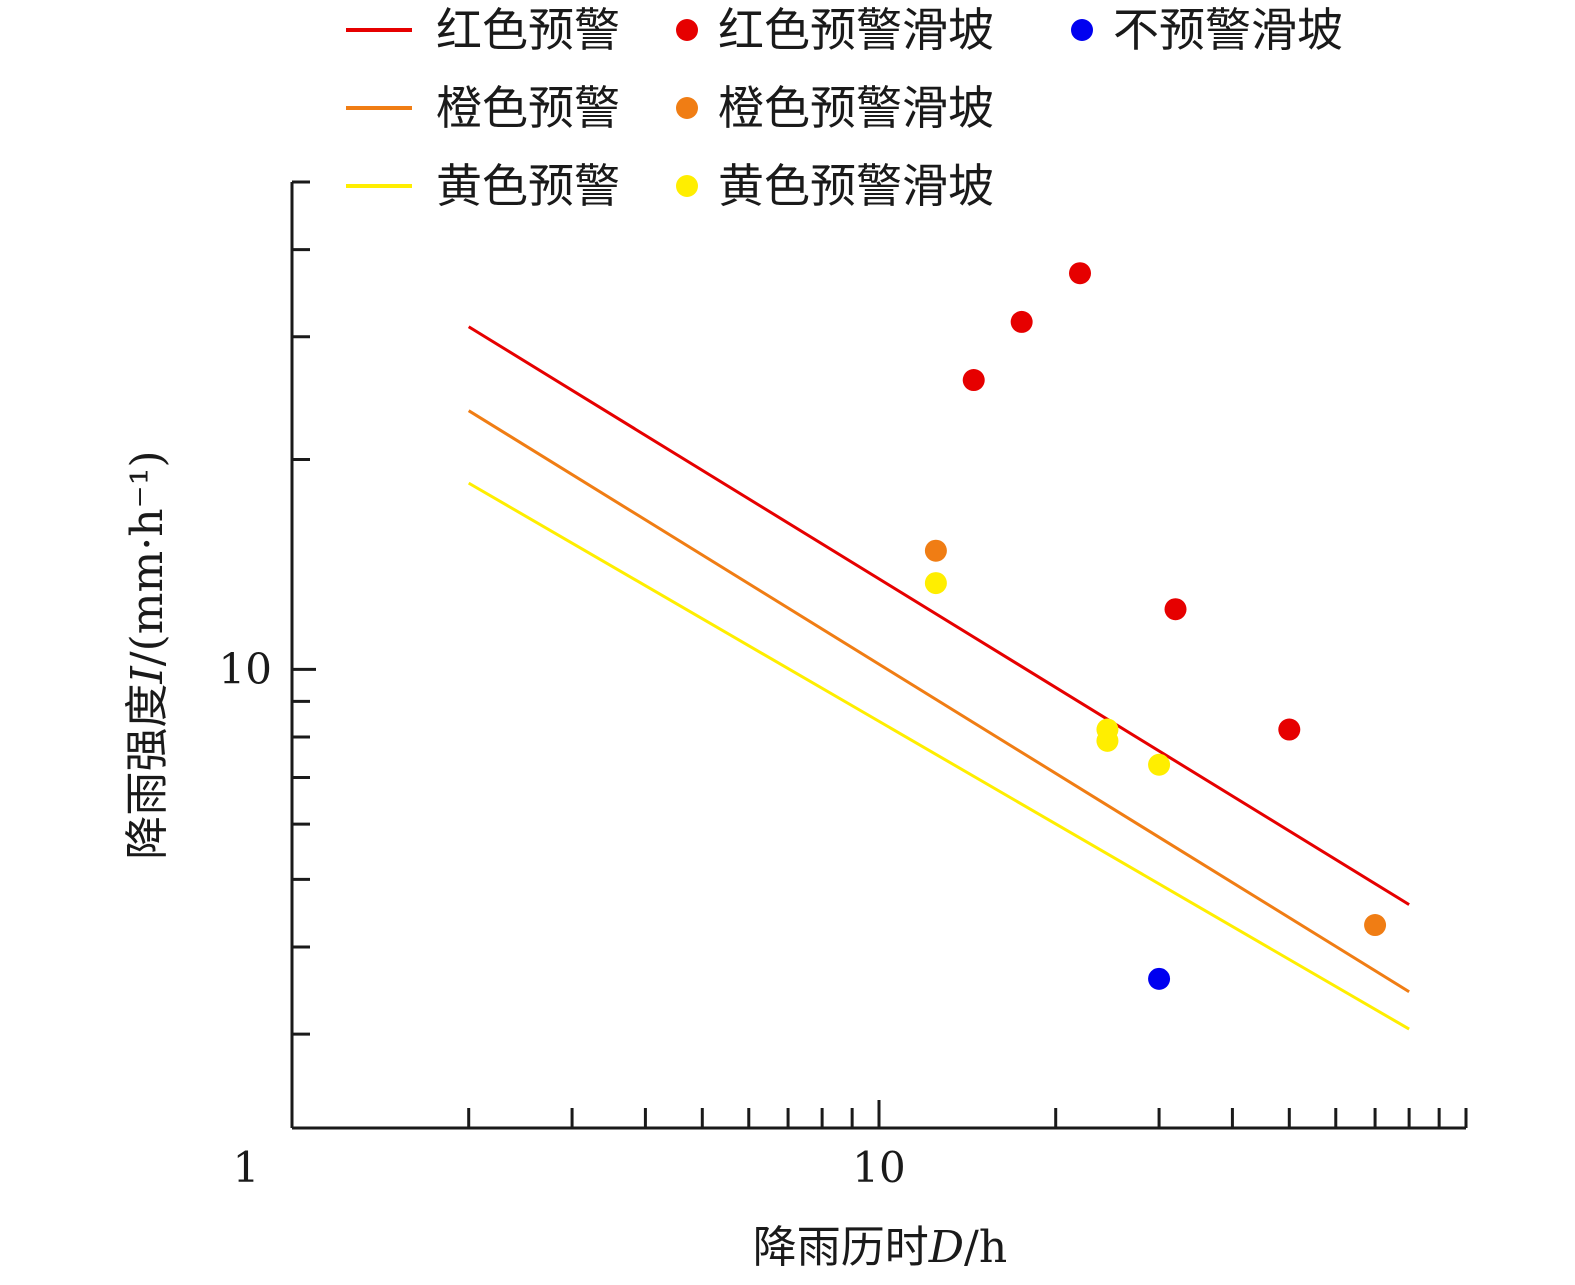  I want to click on legend-label: 黄色预警, so click(528, 186).